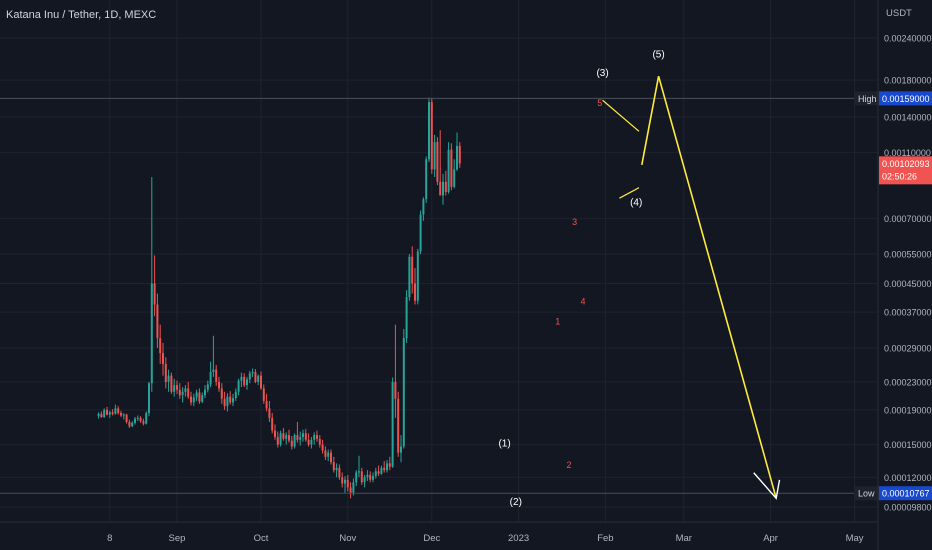 The width and height of the screenshot is (932, 550). What do you see at coordinates (431, 538) in the screenshot?
I see `x-tick-label: Dec` at bounding box center [431, 538].